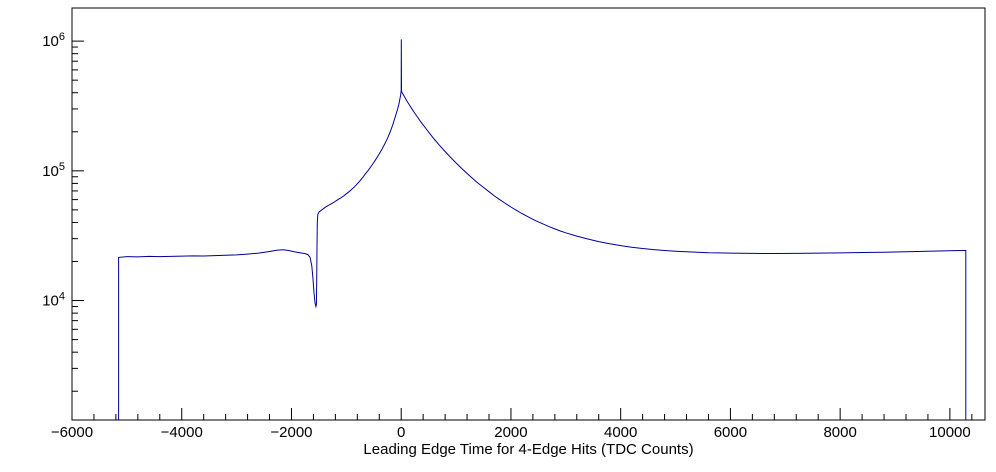  Describe the element at coordinates (950, 432) in the screenshot. I see `x-tick-label: 10000` at that location.